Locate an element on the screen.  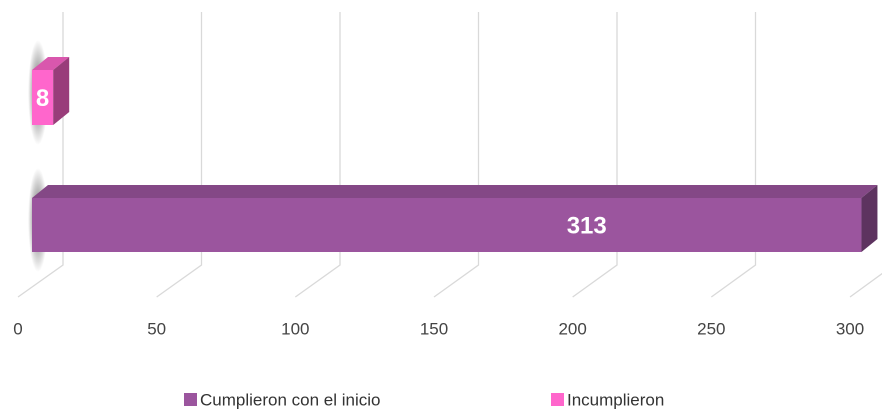
x-tick-label: 100 is located at coordinates (295, 328).